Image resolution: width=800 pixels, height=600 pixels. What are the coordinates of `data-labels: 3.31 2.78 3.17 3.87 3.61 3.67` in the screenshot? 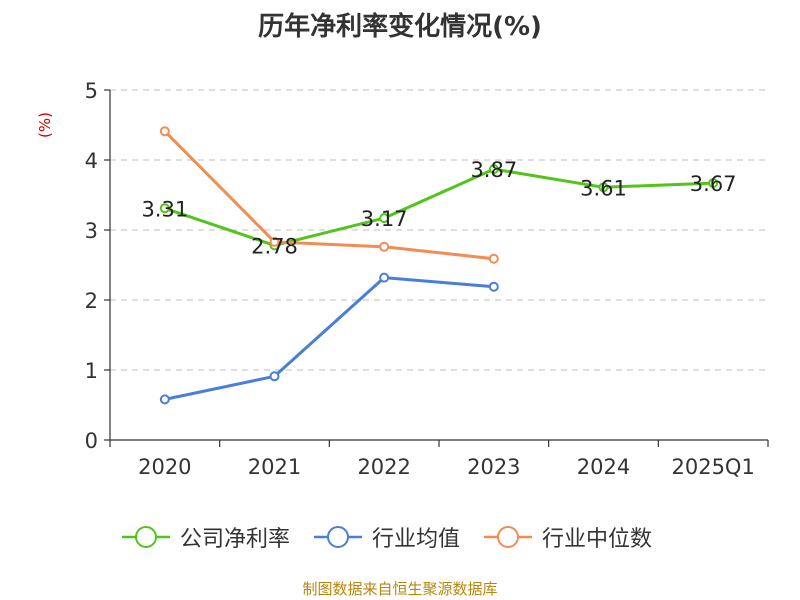 It's located at (438, 208).